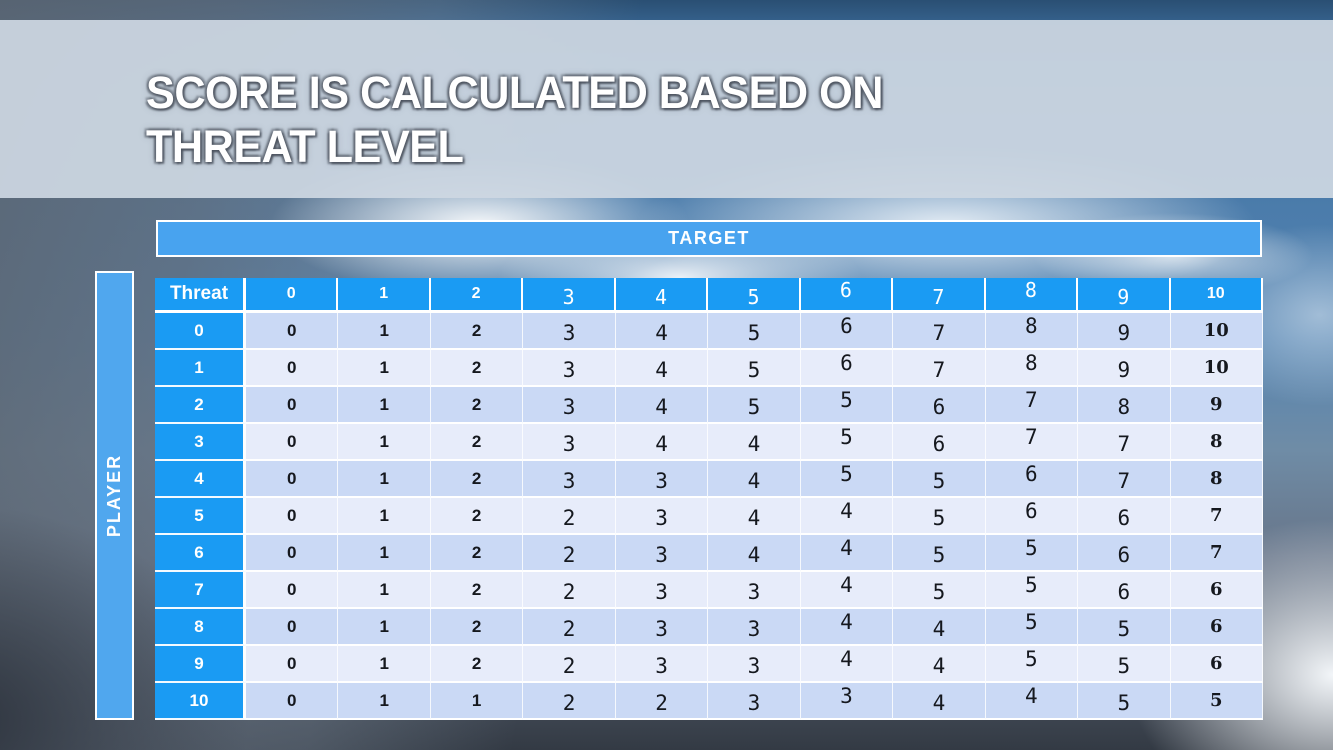 Image resolution: width=1333 pixels, height=750 pixels. I want to click on col-header-cell: 1, so click(384, 295).